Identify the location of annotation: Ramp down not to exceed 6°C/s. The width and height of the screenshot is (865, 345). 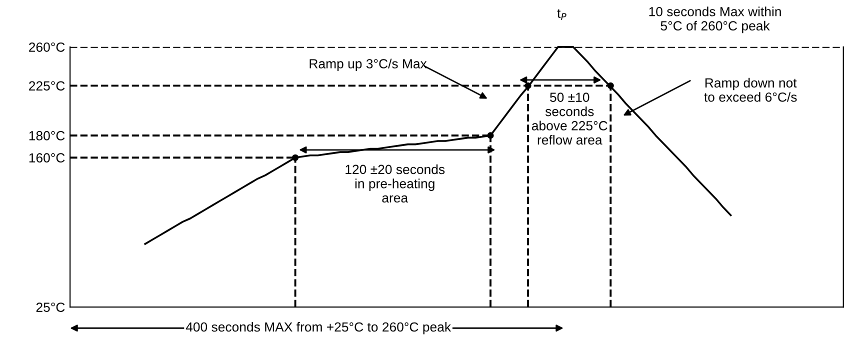
(750, 90).